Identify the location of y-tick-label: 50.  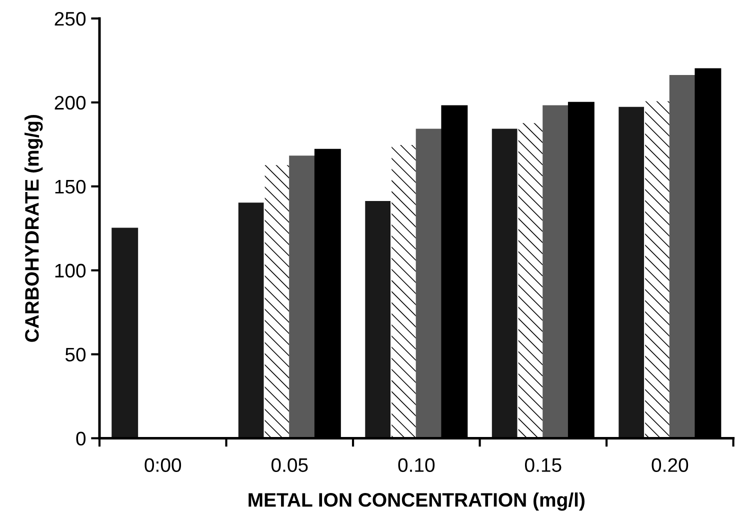
(75, 355).